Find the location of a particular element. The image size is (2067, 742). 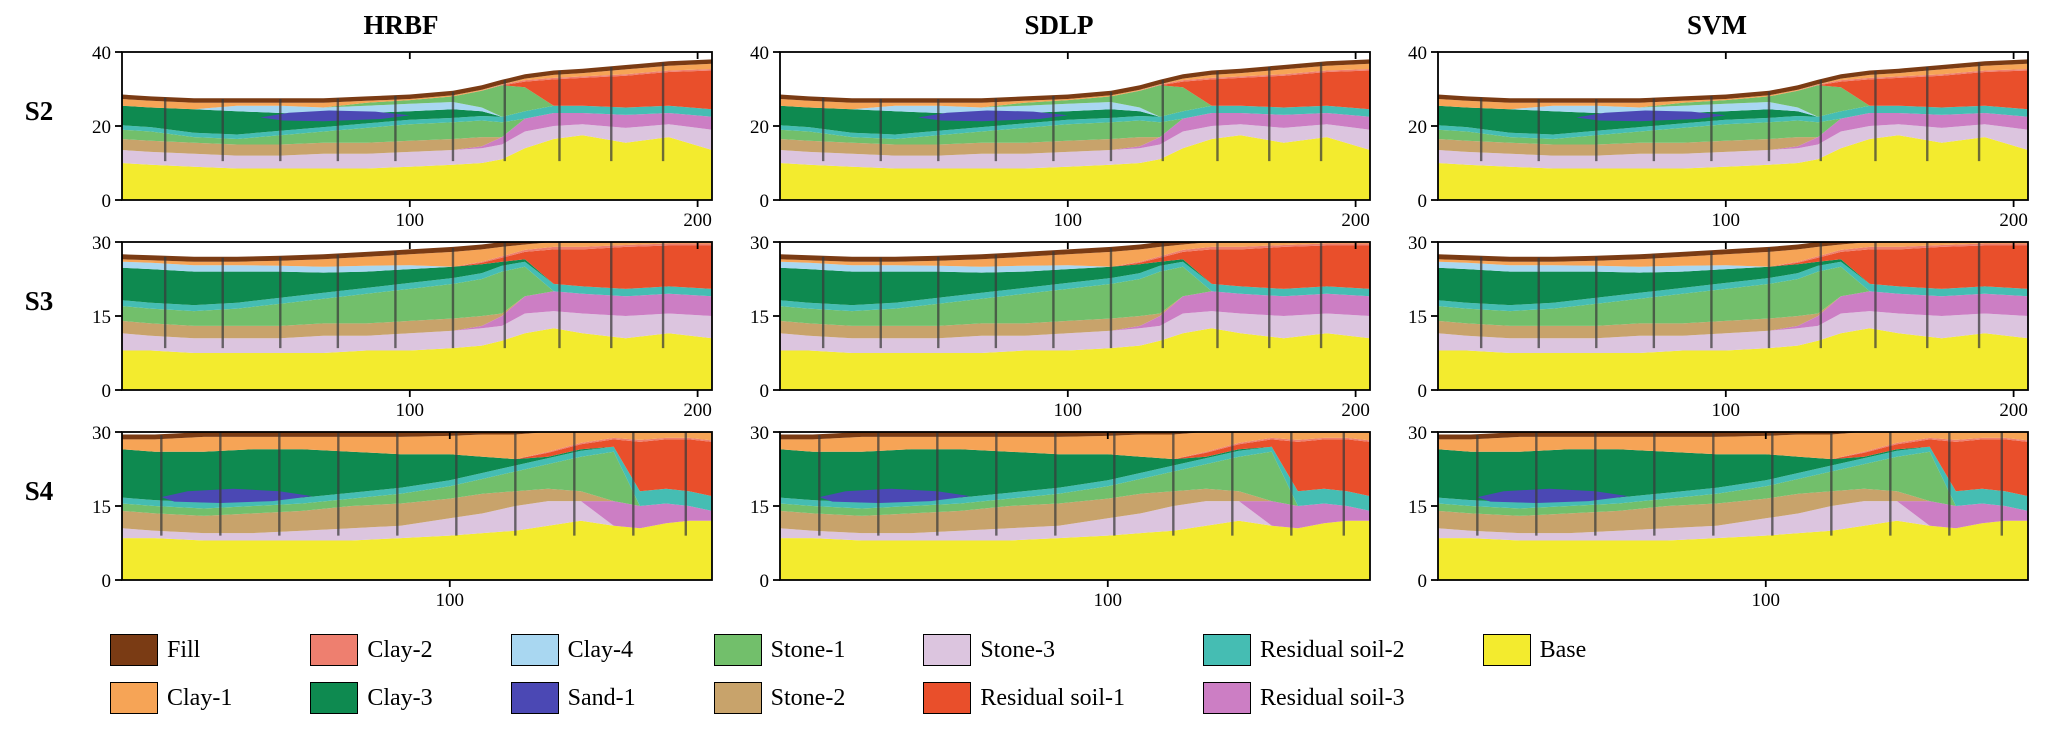

panel-cell-s2-hrbf: 0 20 40 100 200 is located at coordinates (401, 137).